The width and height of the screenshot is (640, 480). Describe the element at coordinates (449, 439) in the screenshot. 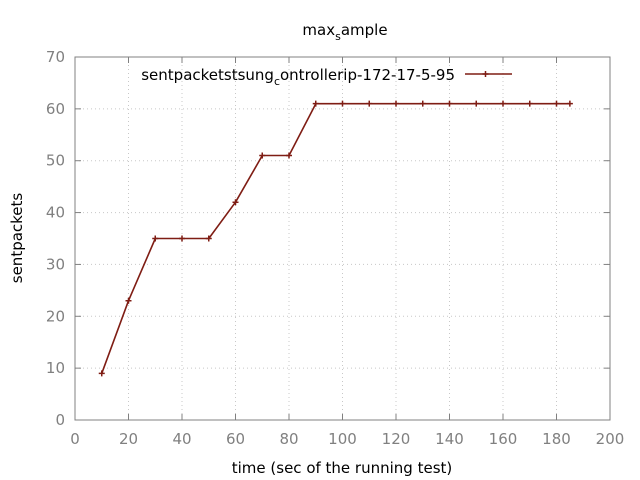

I see `x-tick-label: 140` at that location.